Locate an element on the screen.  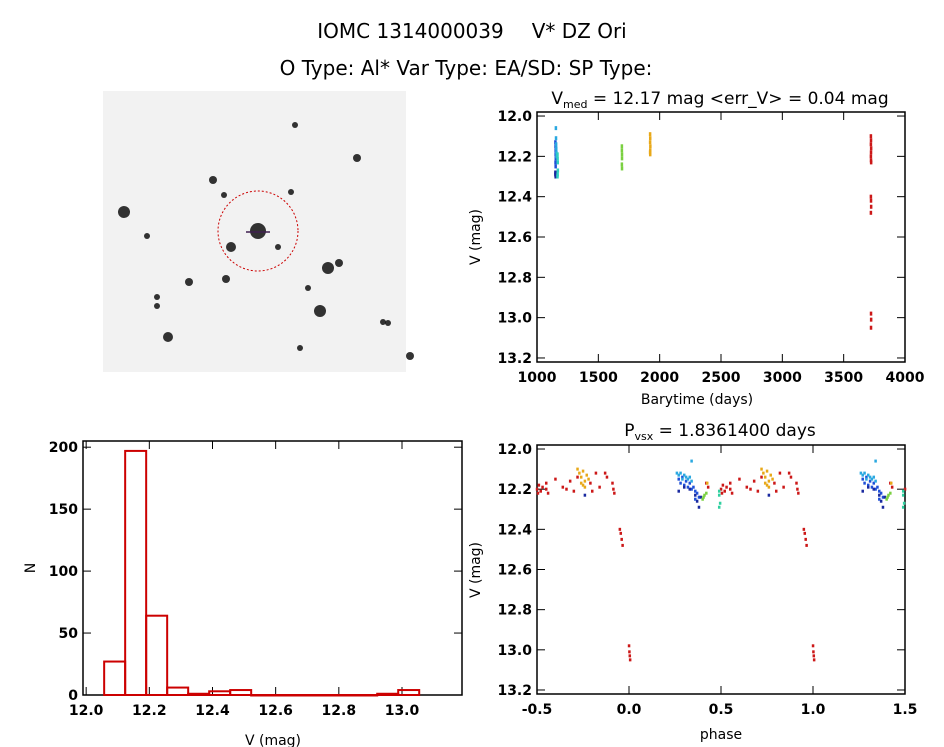
lightcurve-ytick-label: 12.6 is located at coordinates (514, 238).